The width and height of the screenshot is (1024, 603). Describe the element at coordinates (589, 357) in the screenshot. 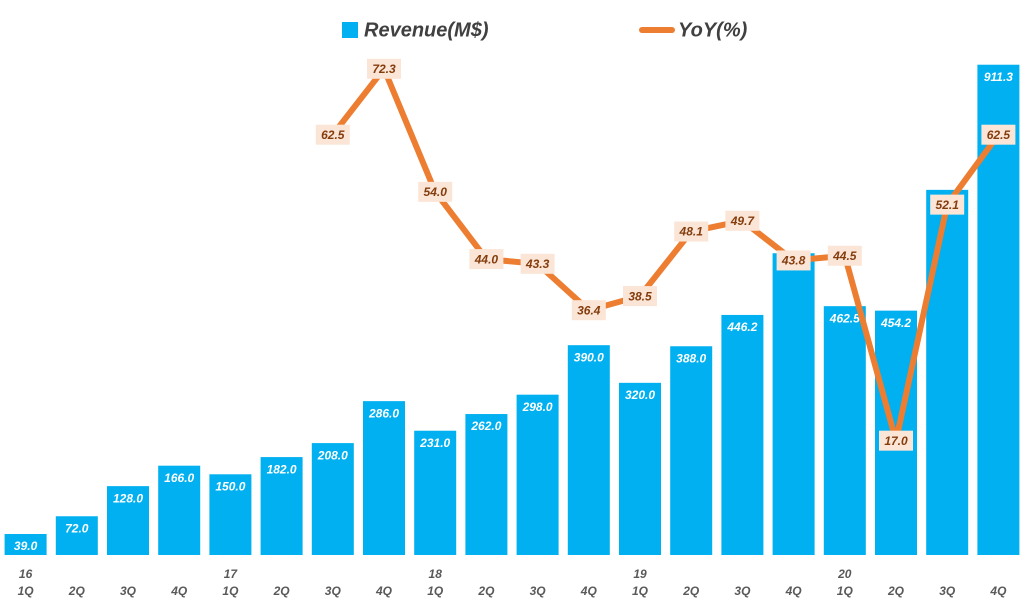

I see `bar-value-label: 390.0` at that location.